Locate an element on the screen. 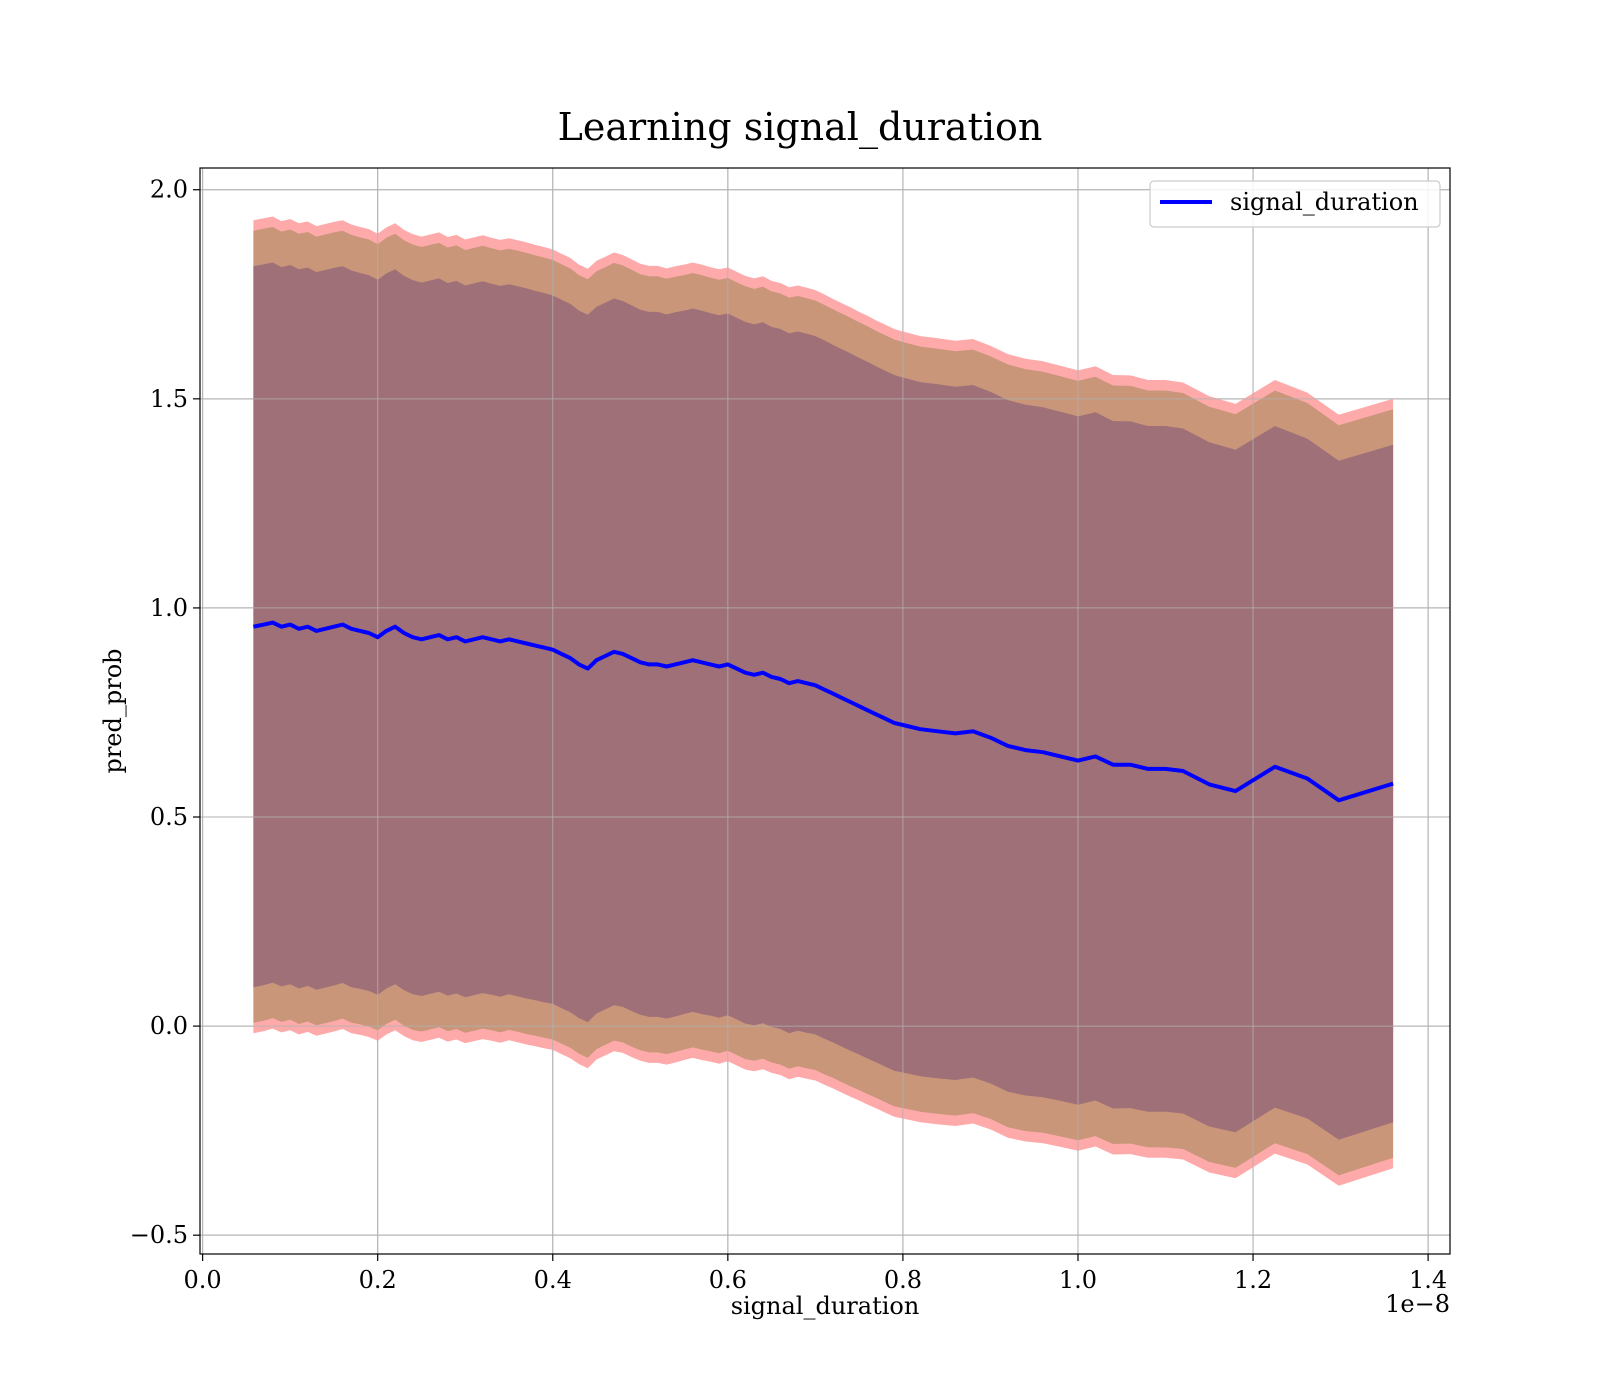 Image resolution: width=1600 pixels, height=1400 pixels. legend-box is located at coordinates (1295, 204).